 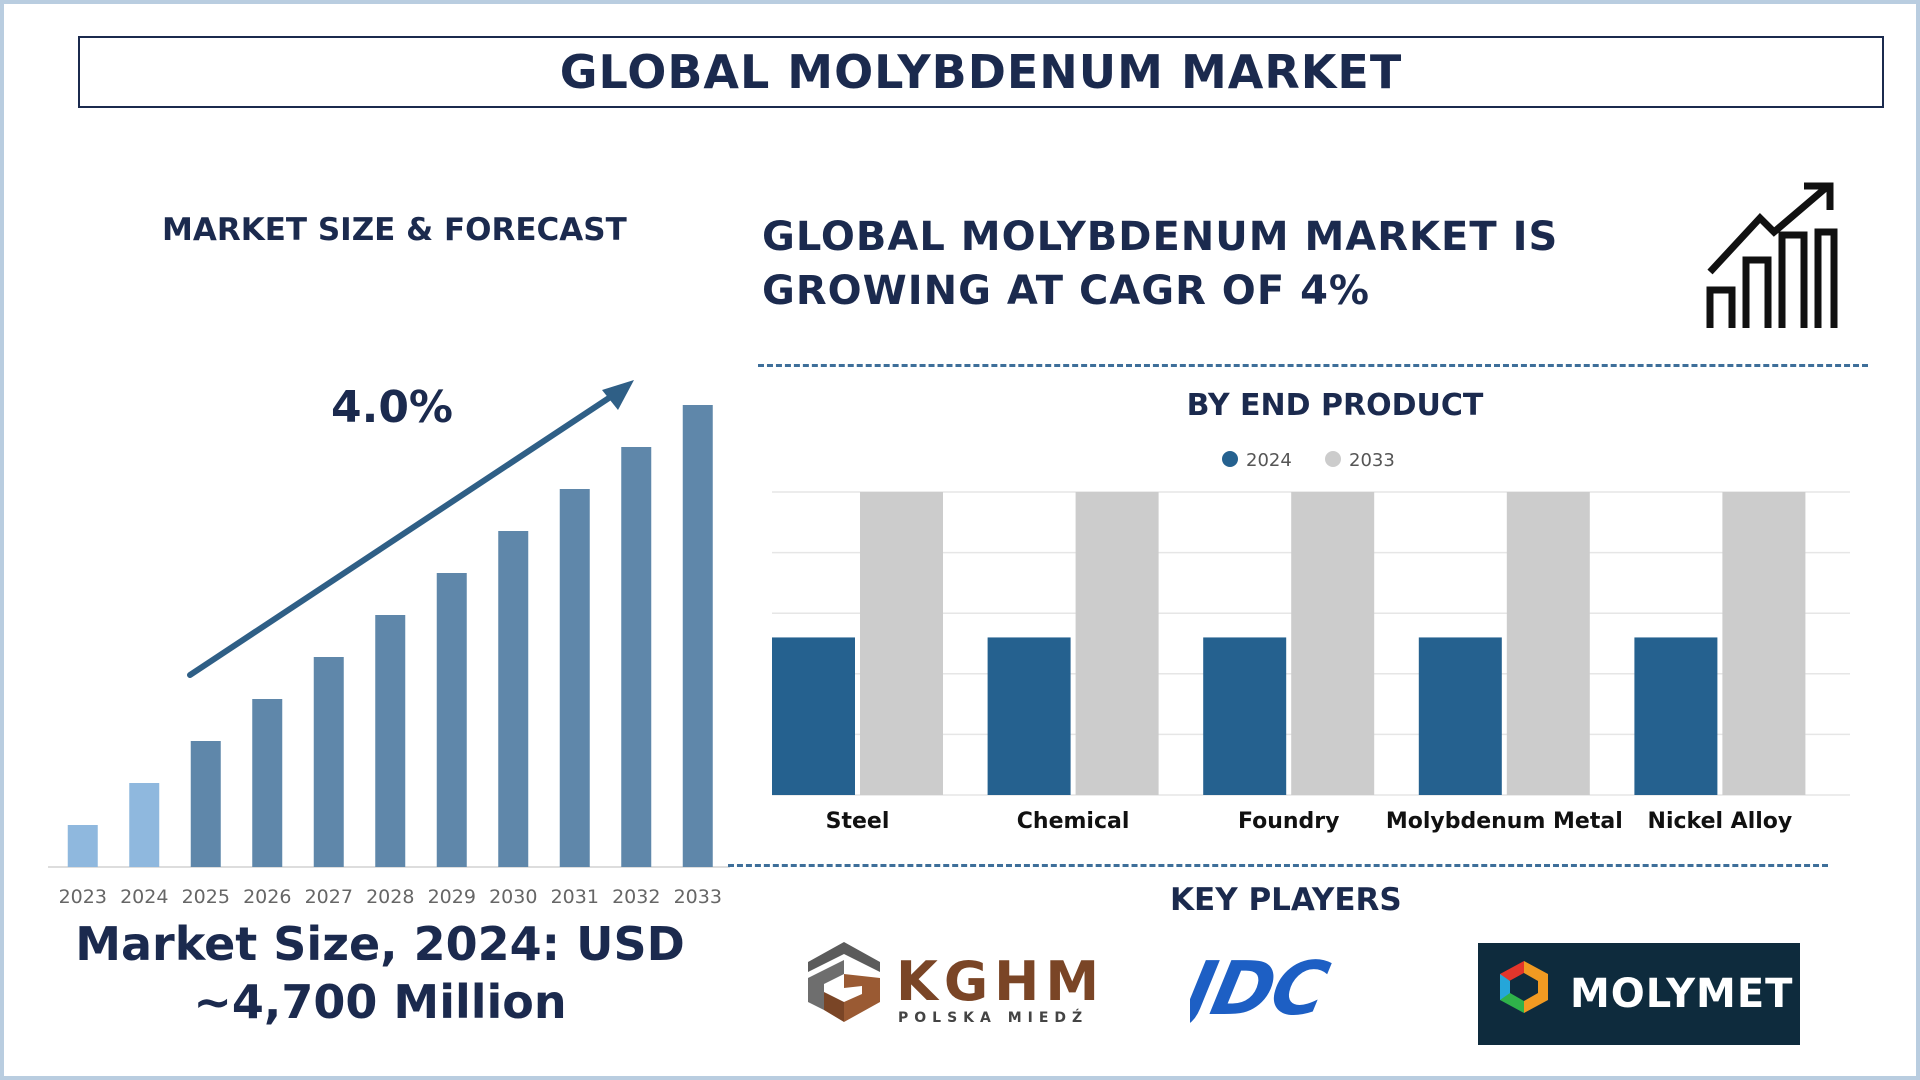 What do you see at coordinates (380, 944) in the screenshot?
I see `market-size-line1: Market Size, 2024: USD` at bounding box center [380, 944].